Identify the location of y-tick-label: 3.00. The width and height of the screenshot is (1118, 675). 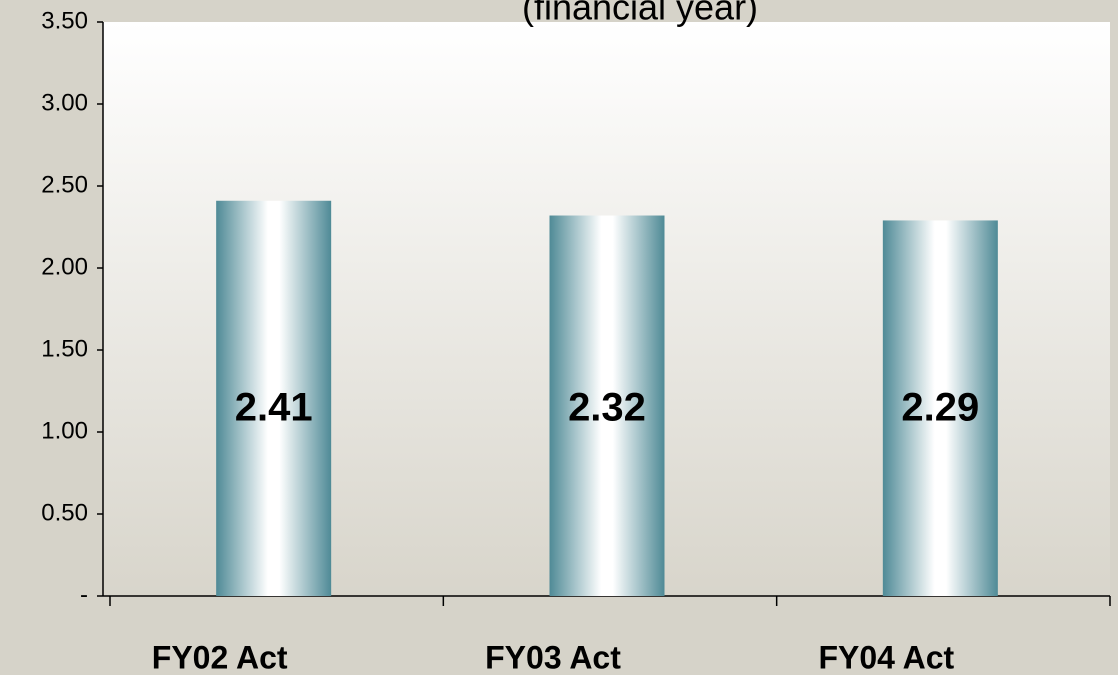
(64, 102).